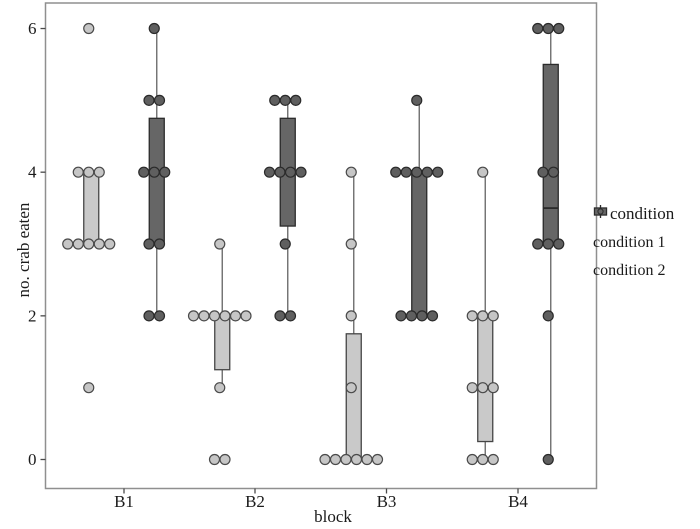 The width and height of the screenshot is (700, 529). I want to click on legend-item-condition-2: condition 2, so click(646, 242).